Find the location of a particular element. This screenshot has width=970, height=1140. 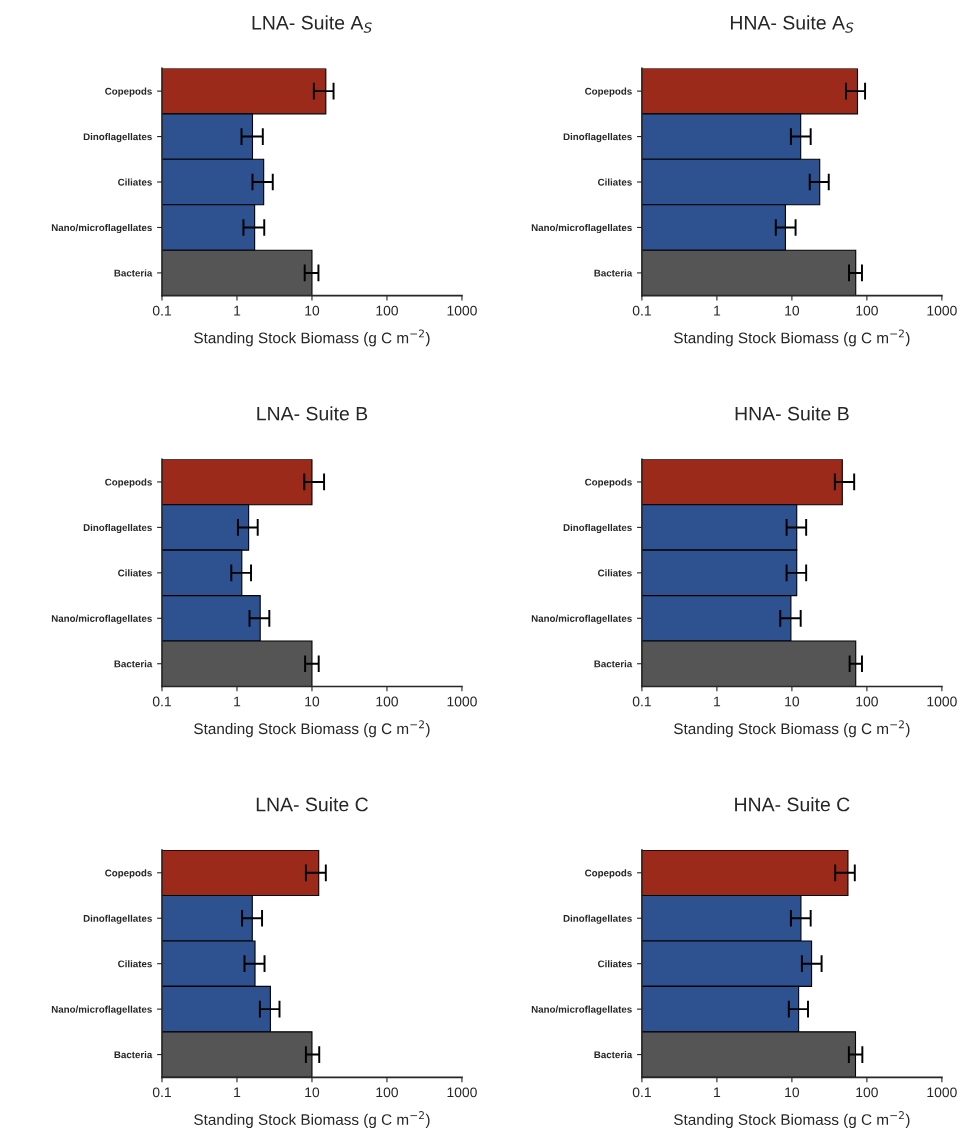

chart-title: HNA- Suite A$_{S}$ is located at coordinates (792, 24).